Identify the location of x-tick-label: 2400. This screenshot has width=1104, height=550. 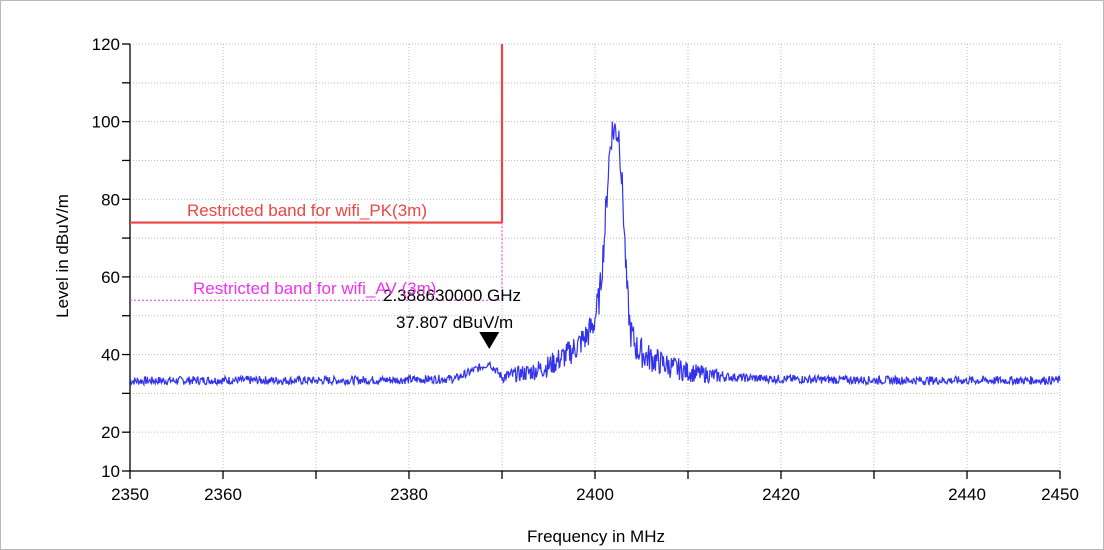
(595, 494).